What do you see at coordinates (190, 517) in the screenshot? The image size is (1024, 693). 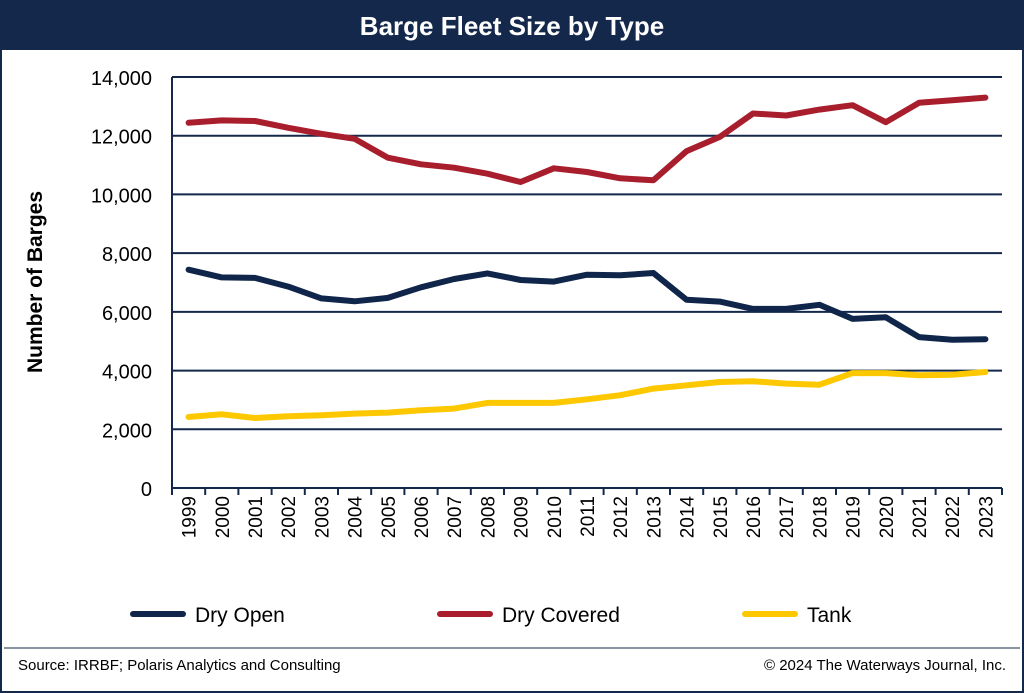 I see `x-tick-label: 1999` at bounding box center [190, 517].